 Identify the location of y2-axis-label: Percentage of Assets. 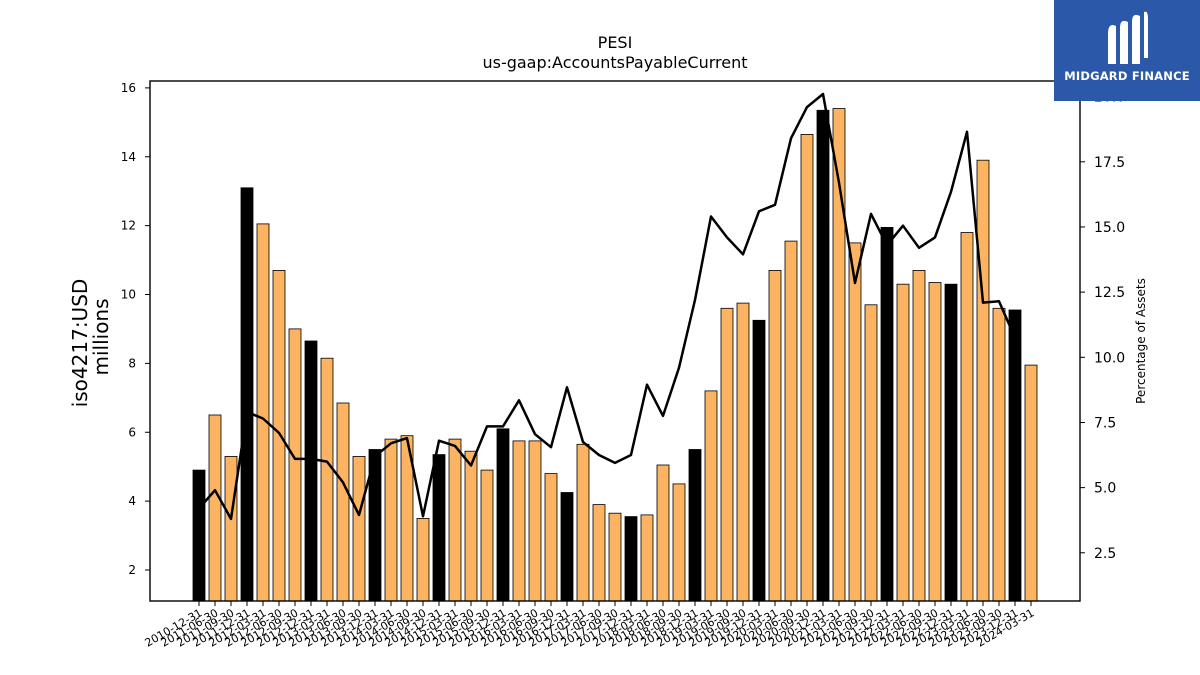
(1141, 341).